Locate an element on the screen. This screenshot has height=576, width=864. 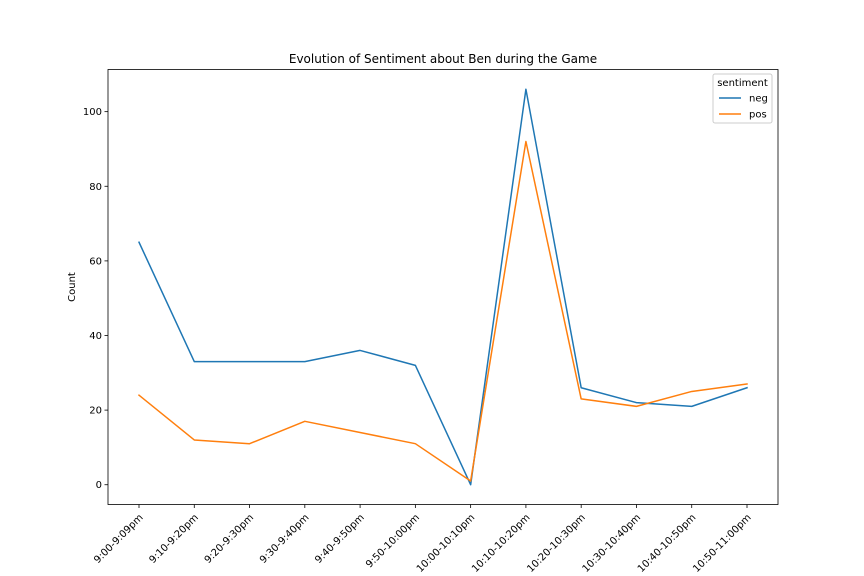
x-tick-label: 9:40-9:50pm is located at coordinates (339, 538).